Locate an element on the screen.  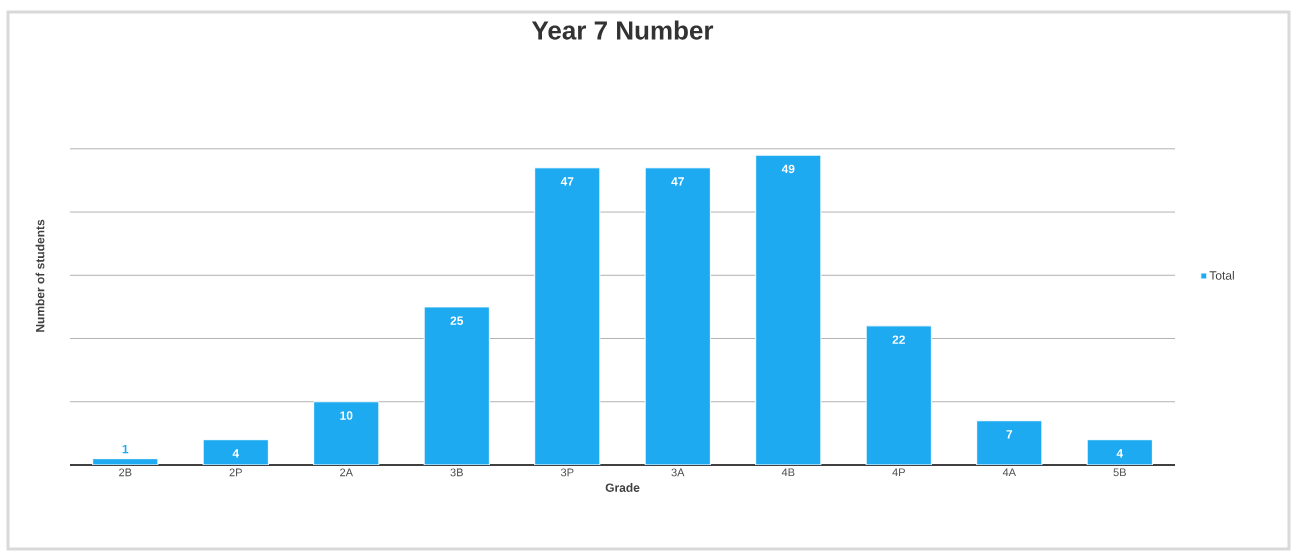
data-label: 1 is located at coordinates (125, 449).